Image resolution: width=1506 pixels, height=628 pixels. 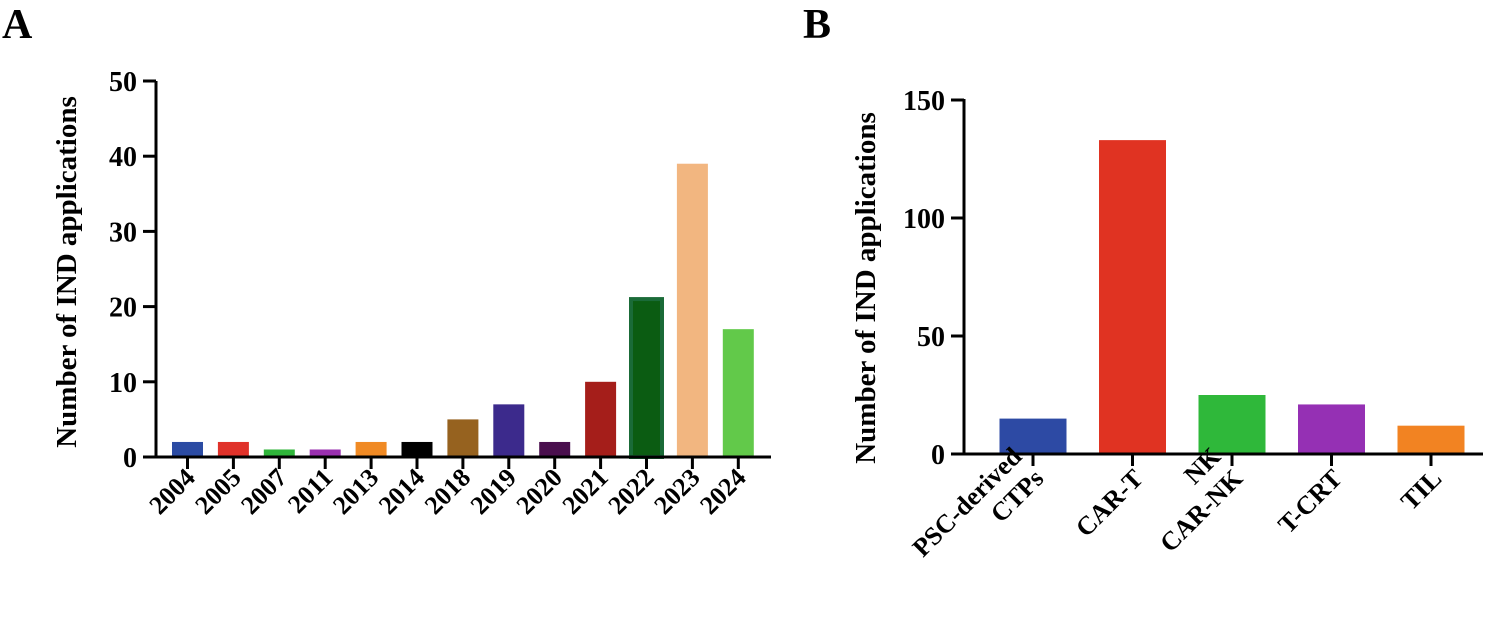 I want to click on panel-a-x-tick-label: 2004, so click(x=171, y=491).